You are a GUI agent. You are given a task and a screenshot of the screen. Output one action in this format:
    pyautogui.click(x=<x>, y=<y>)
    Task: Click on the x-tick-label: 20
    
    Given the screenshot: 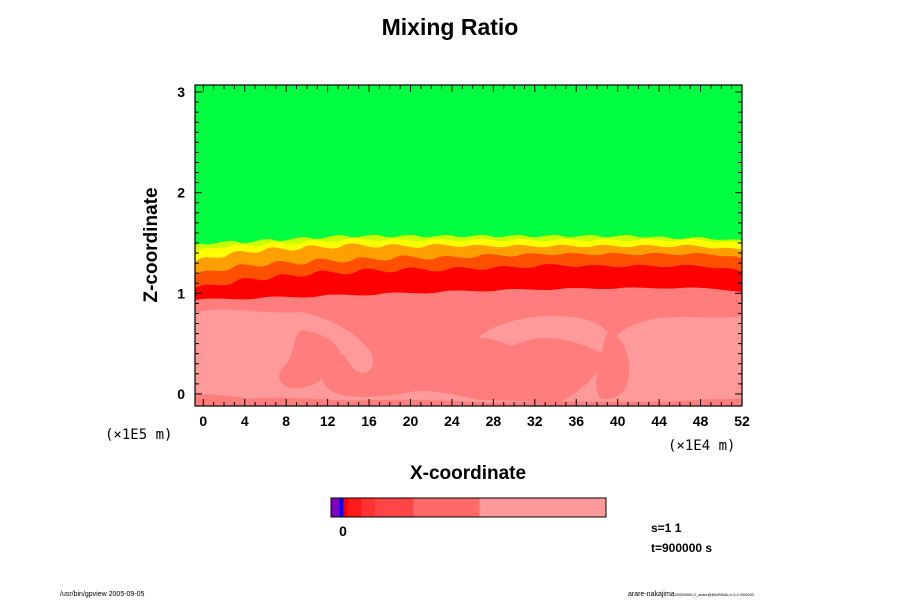 What is the action you would take?
    pyautogui.click(x=411, y=421)
    